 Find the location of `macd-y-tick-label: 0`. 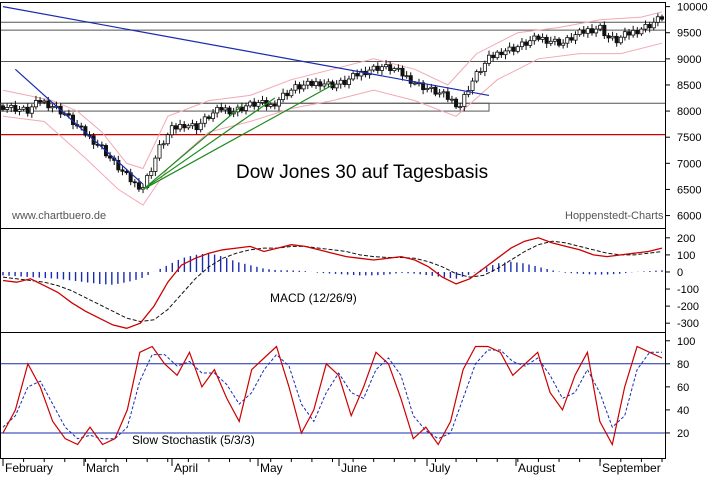

macd-y-tick-label: 0 is located at coordinates (680, 273).